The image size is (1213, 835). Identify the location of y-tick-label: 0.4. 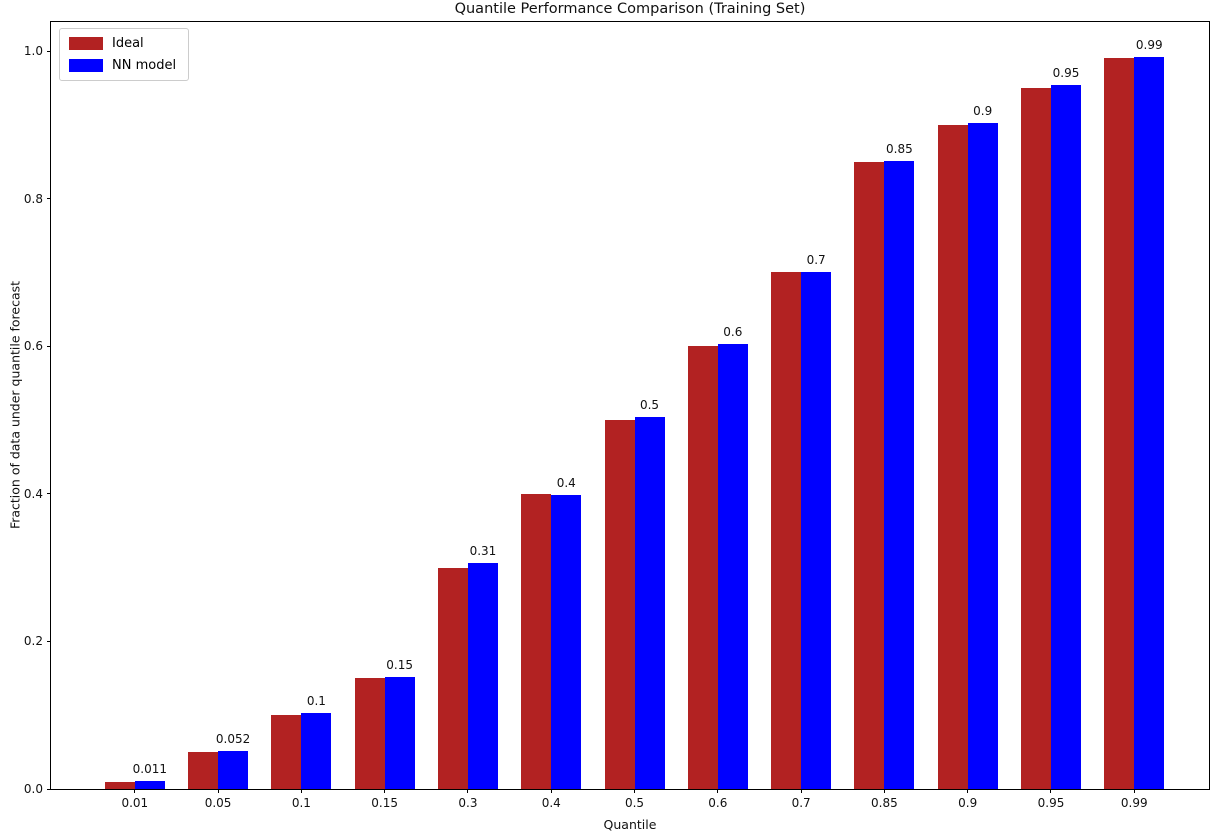
(33, 493).